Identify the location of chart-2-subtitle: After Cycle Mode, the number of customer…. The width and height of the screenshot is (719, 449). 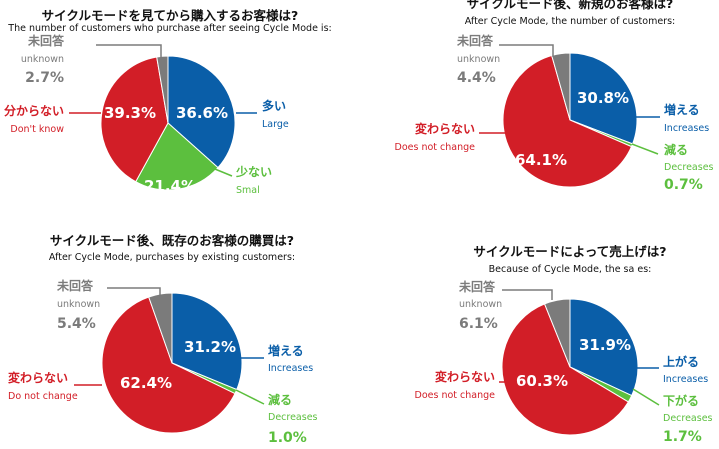
(570, 21).